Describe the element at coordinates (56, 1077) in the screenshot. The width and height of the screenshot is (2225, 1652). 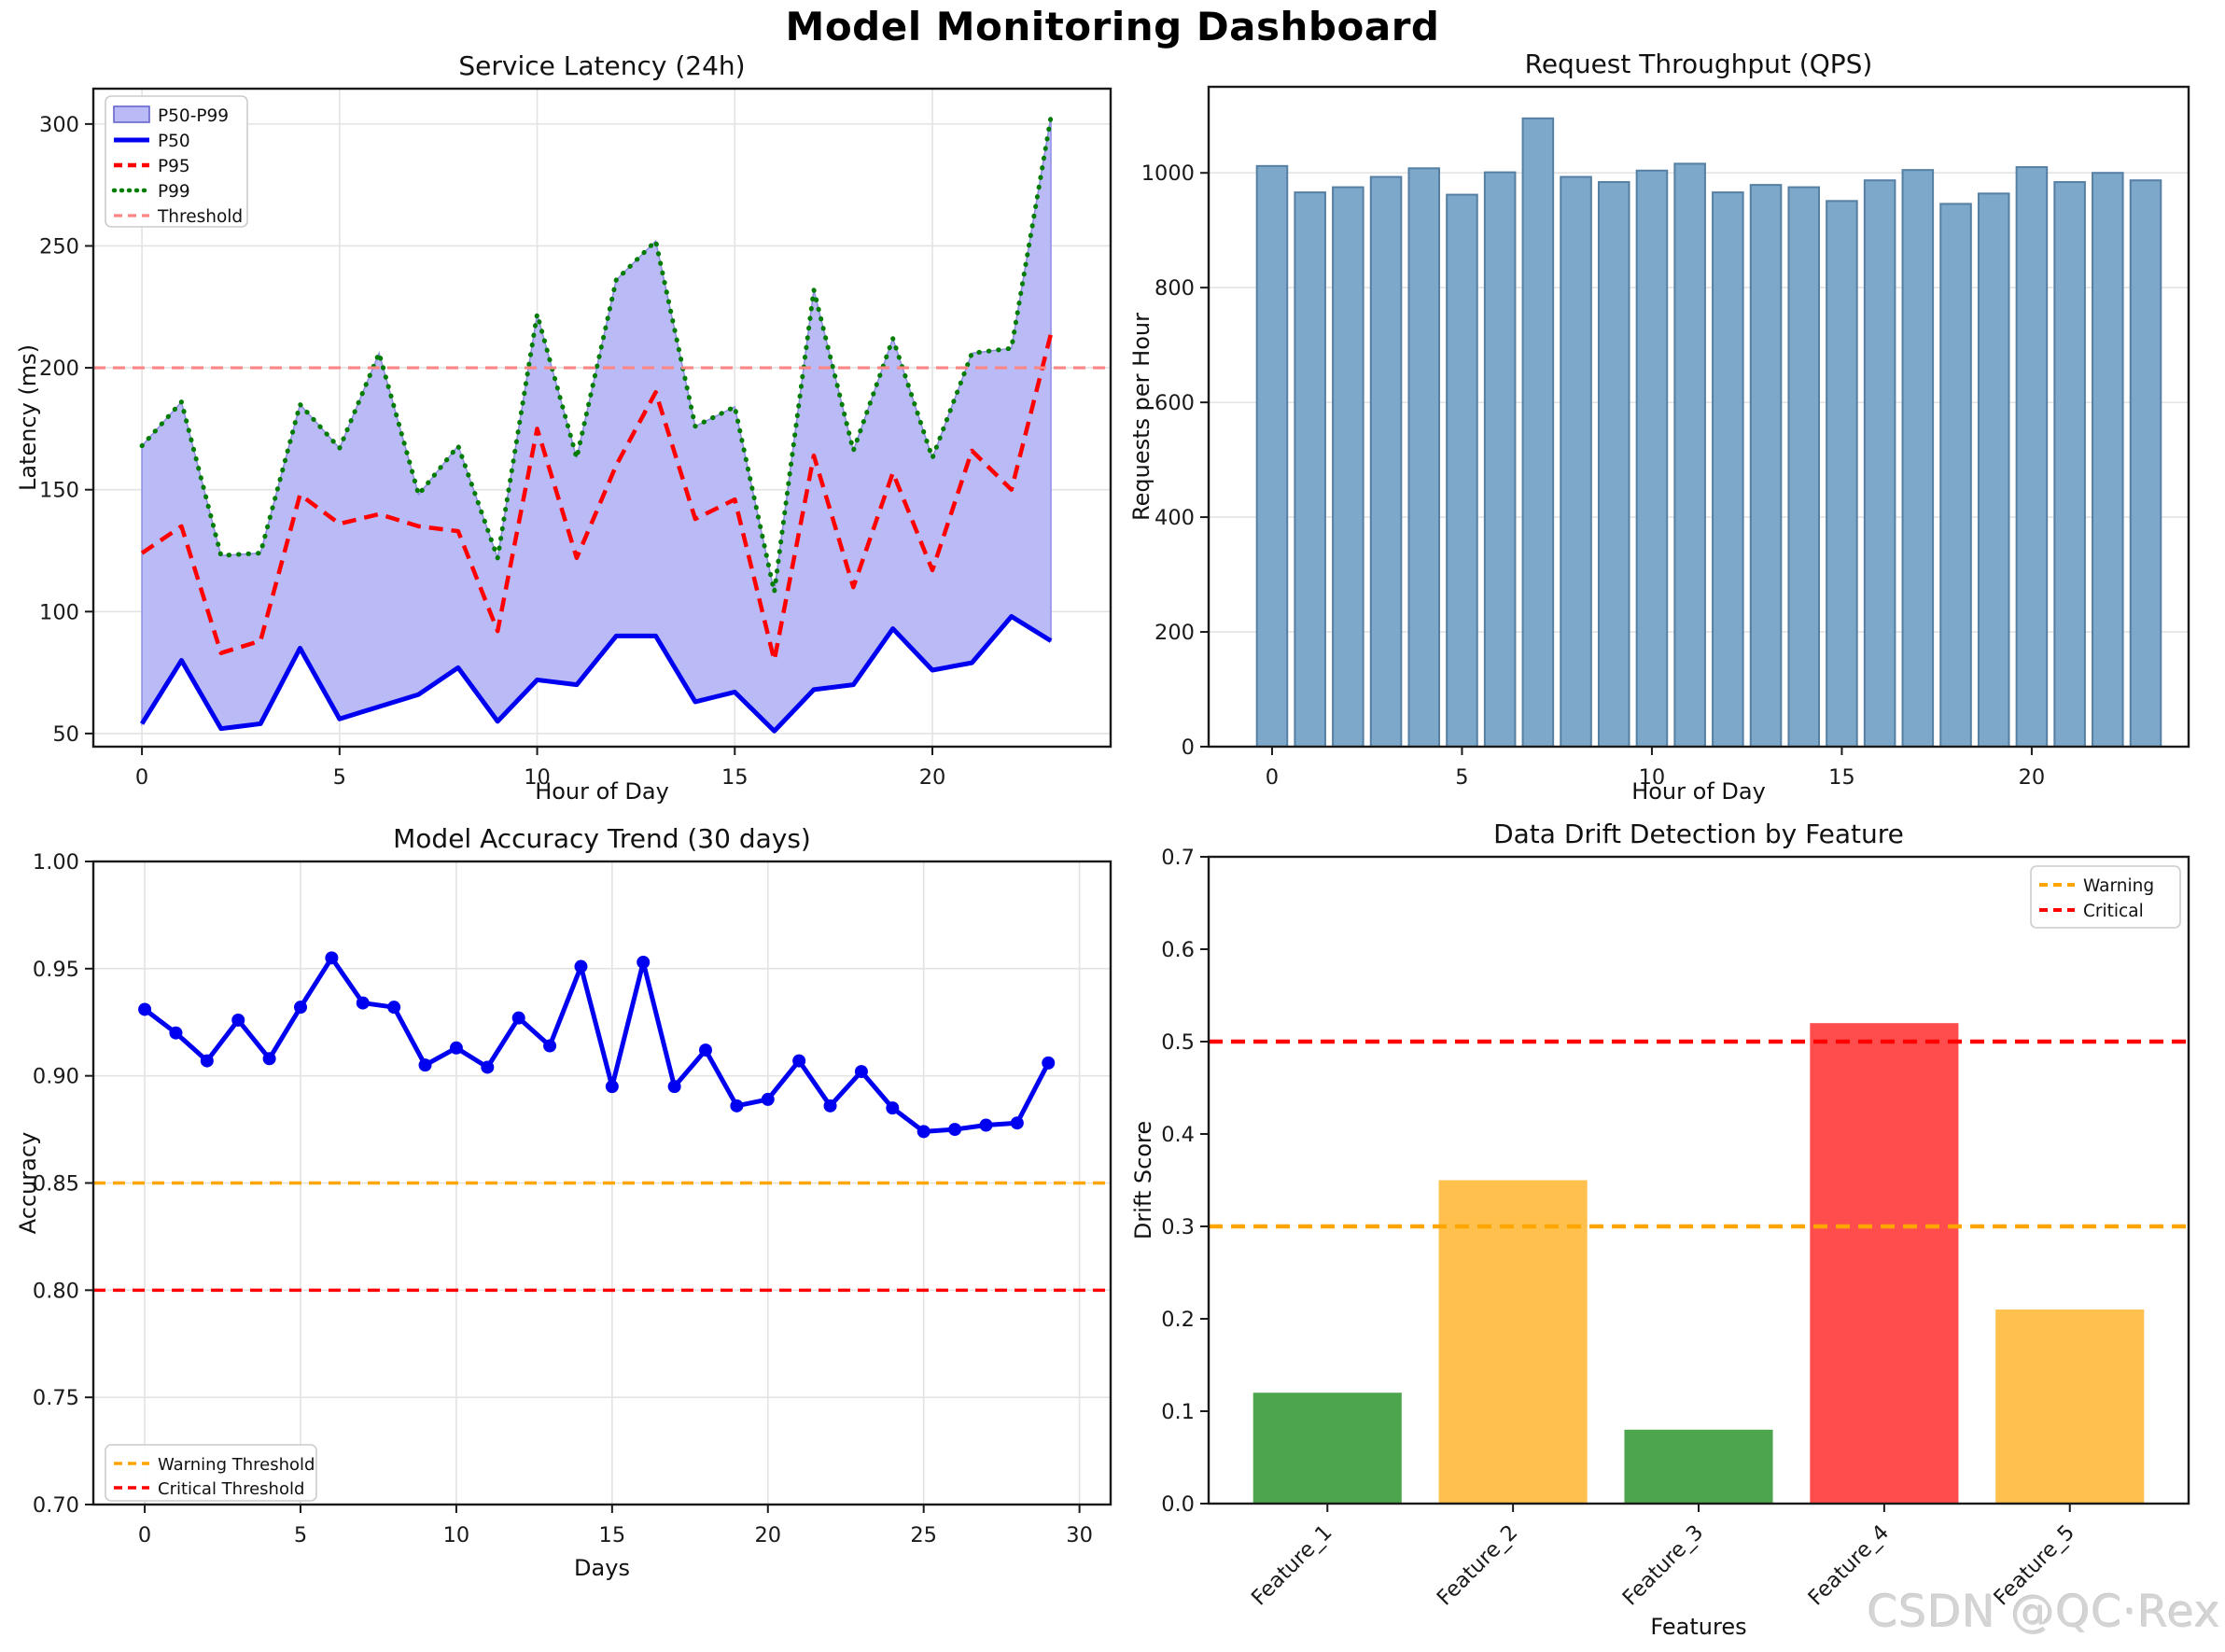
I see `y-tick-label: 0.90` at that location.